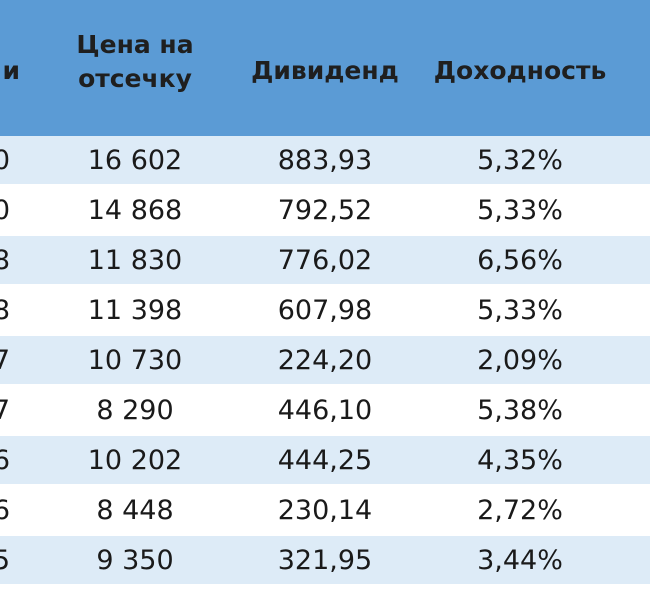 The width and height of the screenshot is (650, 600). What do you see at coordinates (135, 260) in the screenshot?
I see `cell-price: 11 830` at bounding box center [135, 260].